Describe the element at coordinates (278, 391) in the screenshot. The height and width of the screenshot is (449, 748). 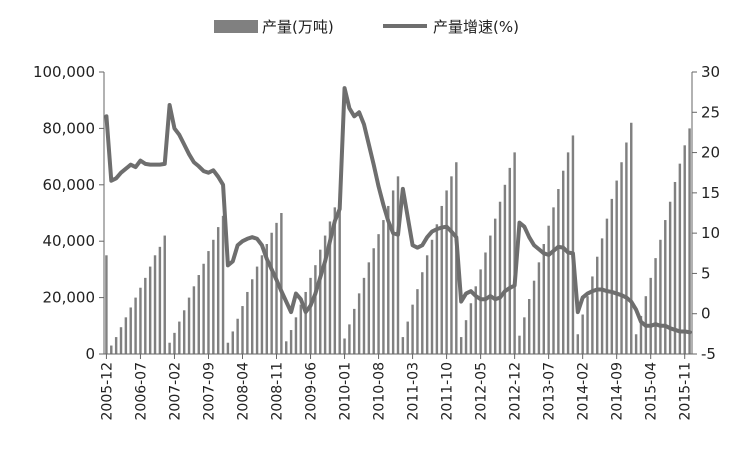
I see `x-tick-label: 2008-11` at that location.